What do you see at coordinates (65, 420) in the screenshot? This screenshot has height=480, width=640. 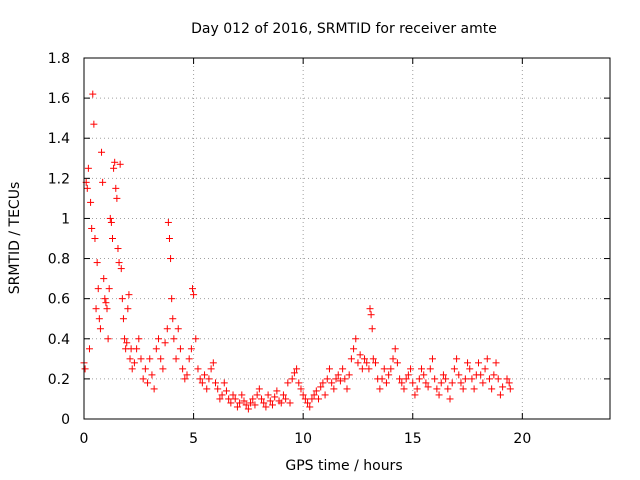 I see `y-tick-label: 0` at bounding box center [65, 420].